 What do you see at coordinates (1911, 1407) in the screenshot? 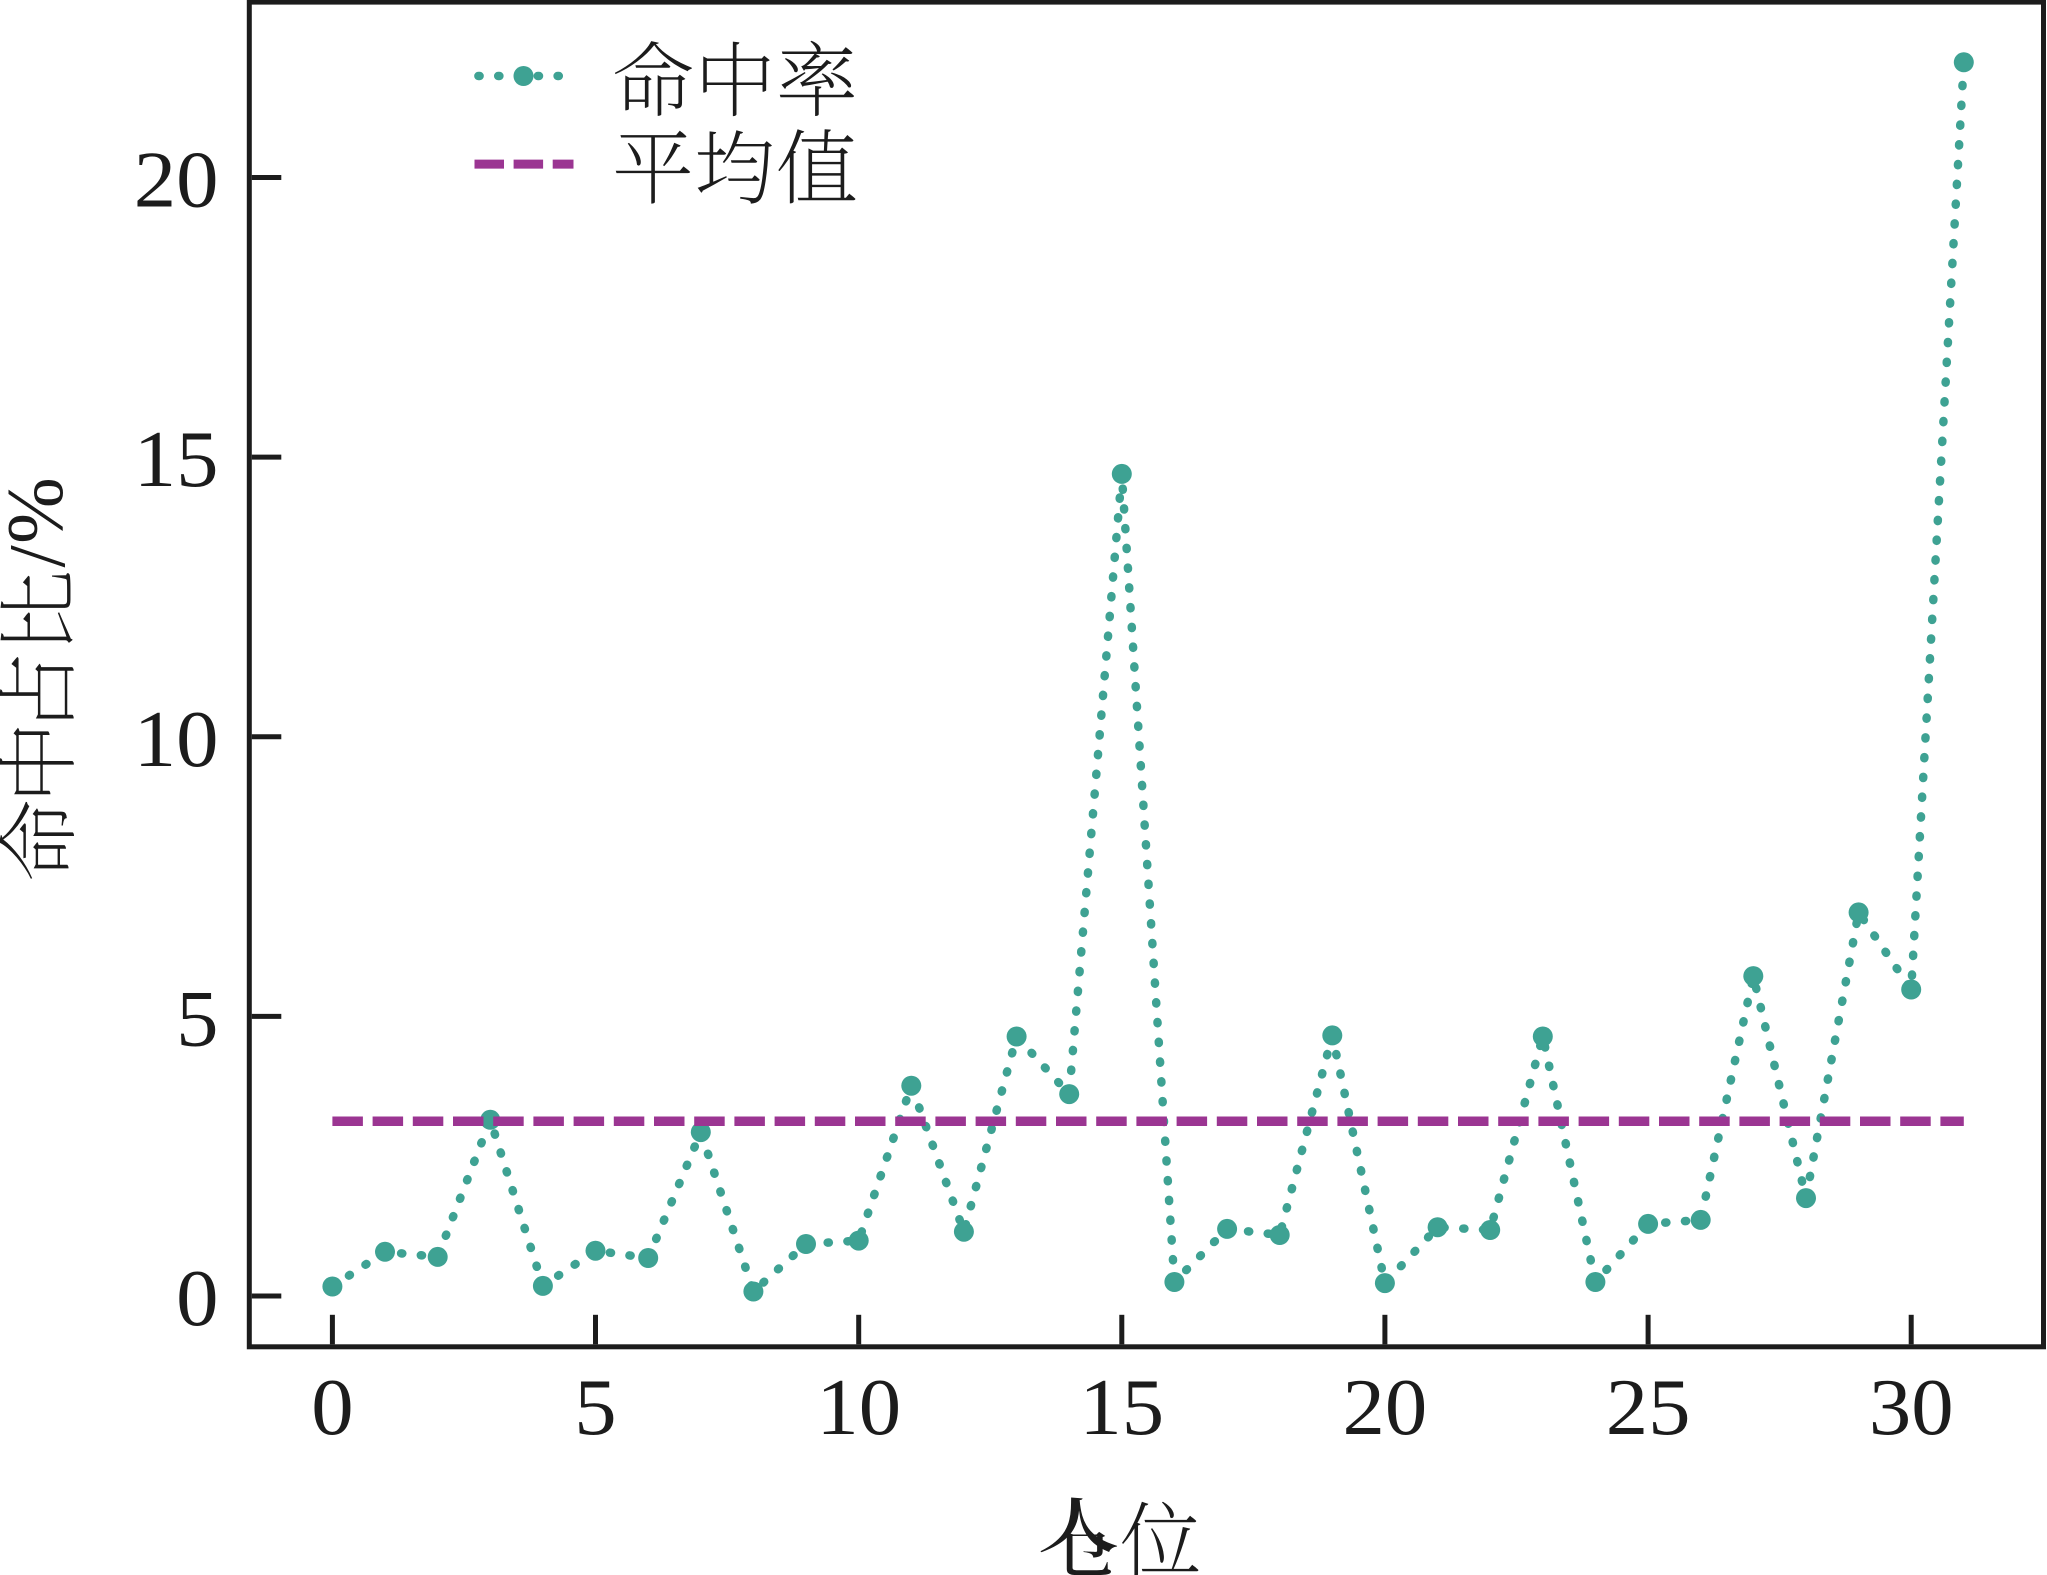
I see `svg-text: 30` at bounding box center [1911, 1407].